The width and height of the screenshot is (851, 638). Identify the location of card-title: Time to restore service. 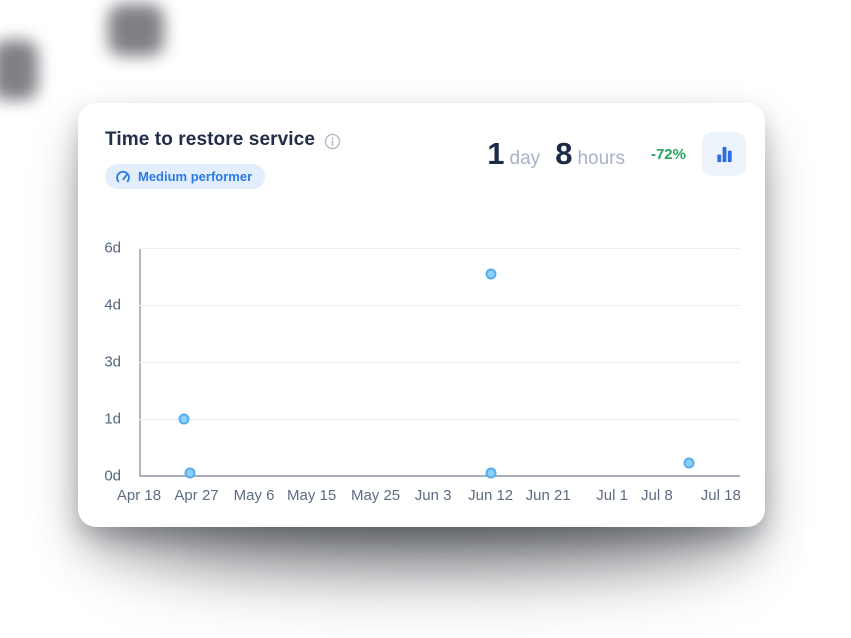
(210, 139).